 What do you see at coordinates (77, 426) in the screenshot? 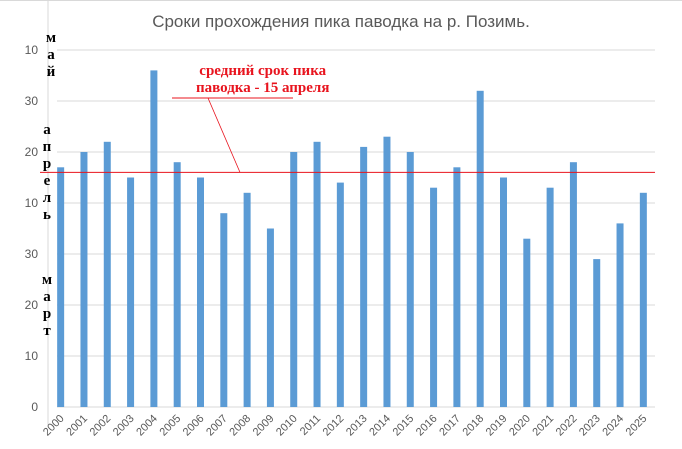
I see `x-tick-label: 2001` at bounding box center [77, 426].